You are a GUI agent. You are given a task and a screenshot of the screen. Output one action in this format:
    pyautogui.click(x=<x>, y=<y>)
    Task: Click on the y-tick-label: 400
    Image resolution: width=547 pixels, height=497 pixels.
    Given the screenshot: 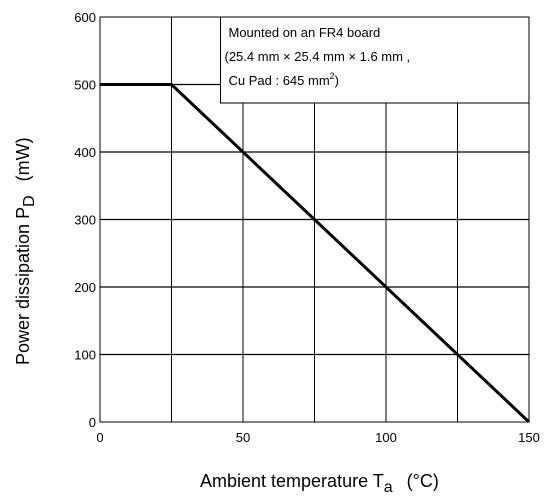 What is the action you would take?
    pyautogui.click(x=85, y=152)
    